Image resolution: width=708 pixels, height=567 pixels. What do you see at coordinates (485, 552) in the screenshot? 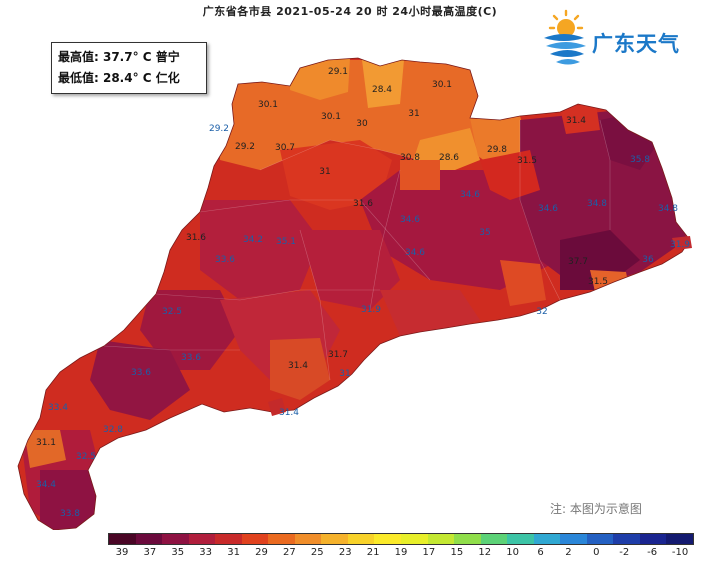
I see `legend-tick-label: 12` at bounding box center [485, 552].